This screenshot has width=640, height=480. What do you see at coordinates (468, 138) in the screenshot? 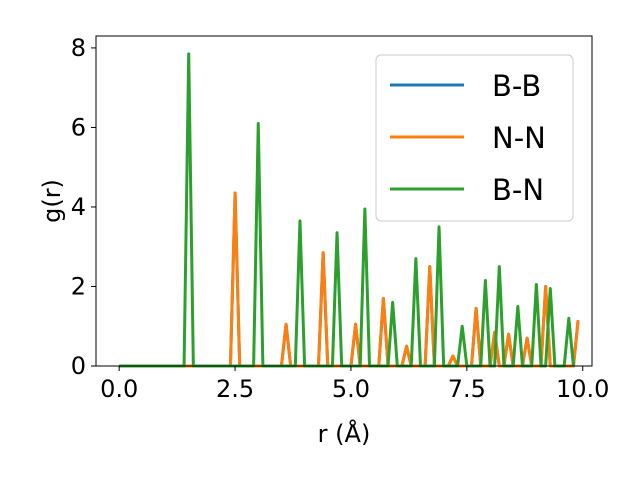
I see `legend-entries: B-B N-N B-N` at bounding box center [468, 138].